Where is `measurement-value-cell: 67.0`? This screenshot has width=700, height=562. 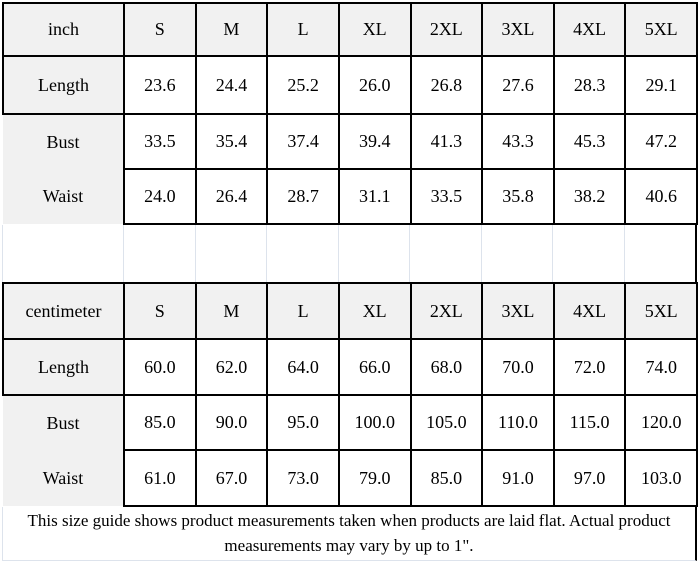 measurement-value-cell: 67.0 is located at coordinates (231, 478).